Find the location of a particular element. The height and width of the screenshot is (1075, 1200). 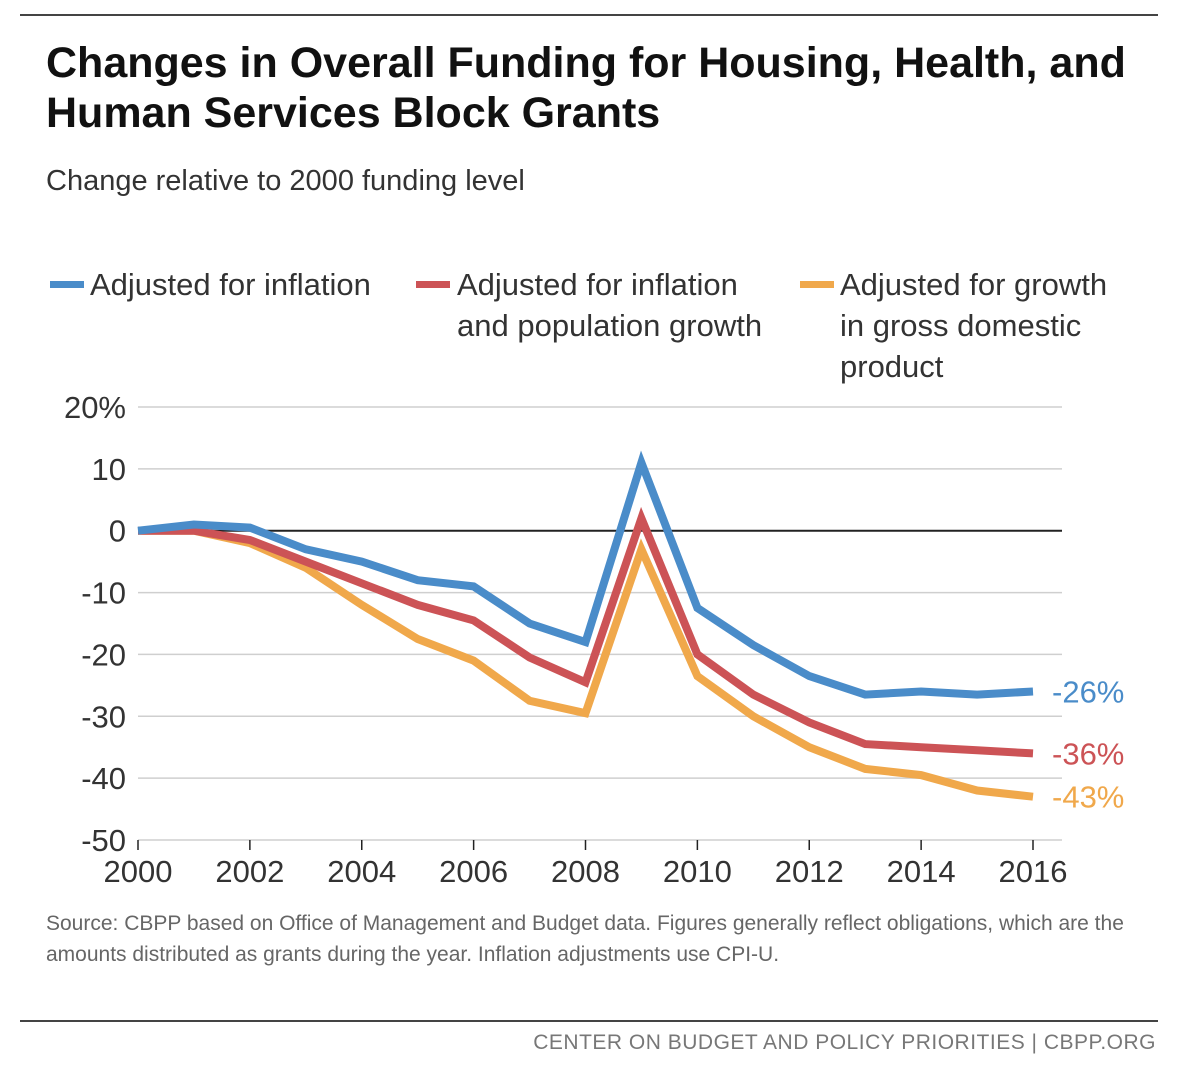

x-tick-label: 2002 is located at coordinates (249, 871).